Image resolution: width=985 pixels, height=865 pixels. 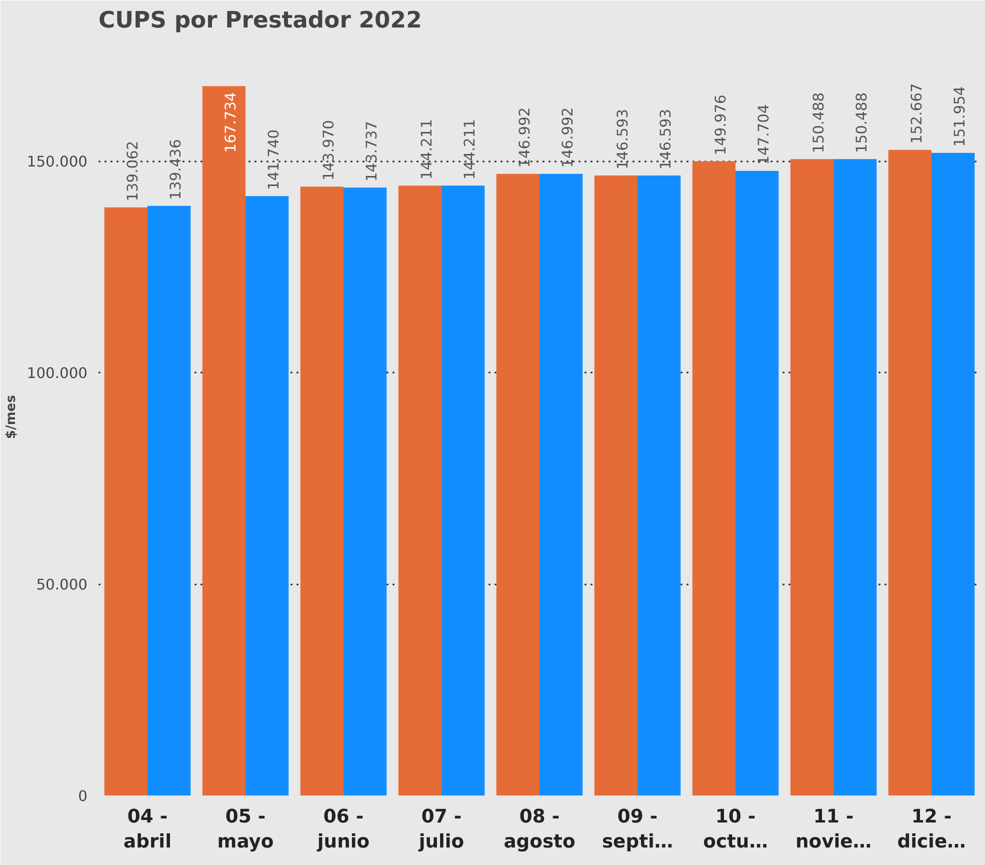 I want to click on data-label: 151.954, so click(x=960, y=116).